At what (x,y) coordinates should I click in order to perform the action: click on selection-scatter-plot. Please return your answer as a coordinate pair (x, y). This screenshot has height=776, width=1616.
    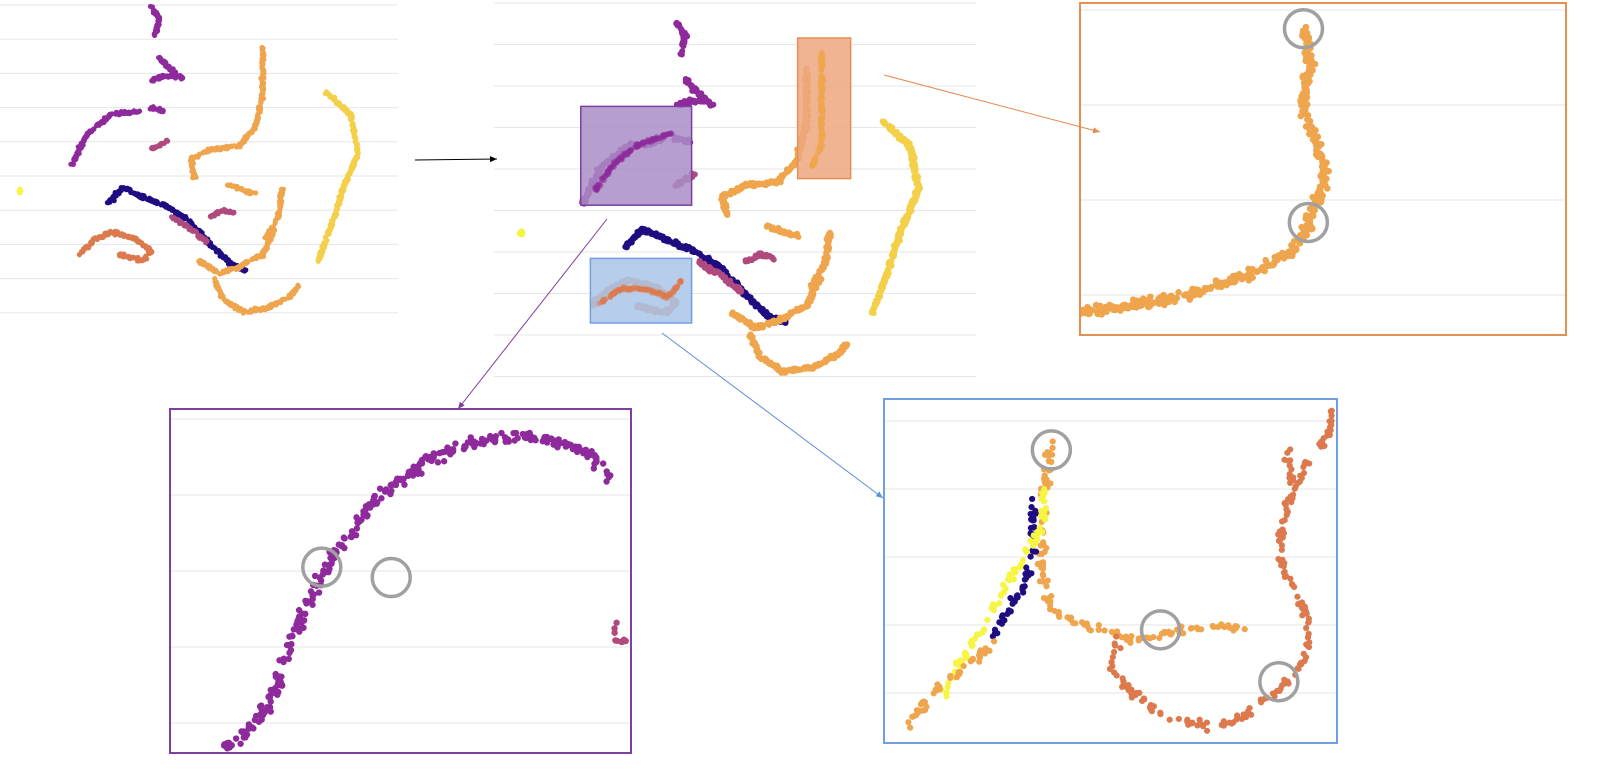
    Looking at the image, I should click on (735, 189).